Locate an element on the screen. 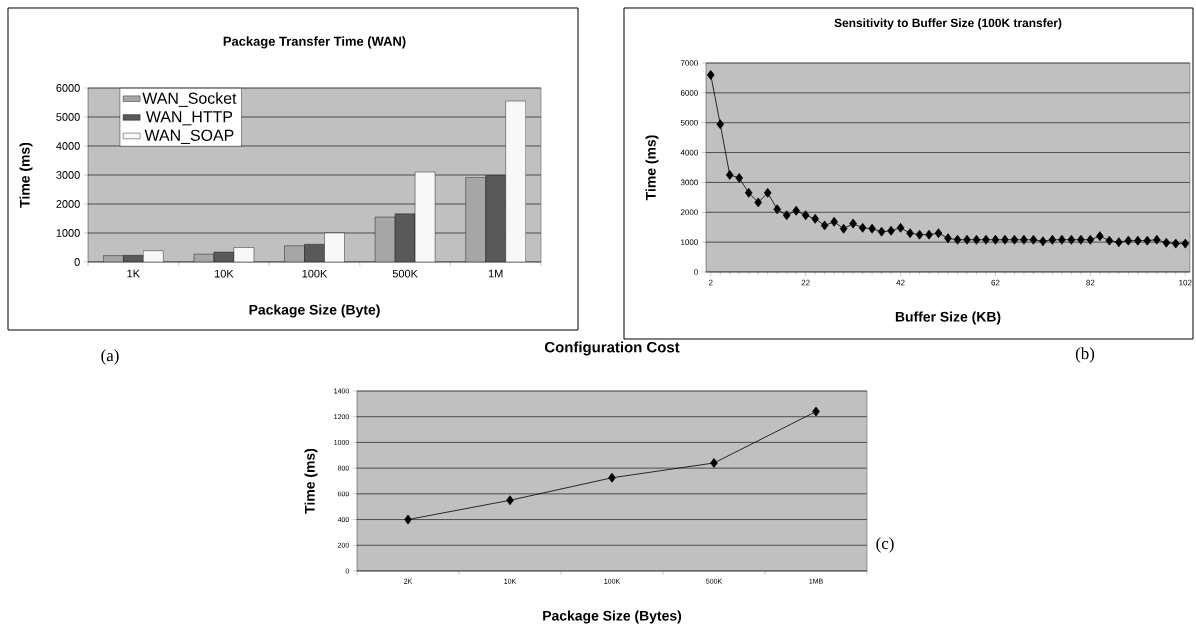 Image resolution: width=1196 pixels, height=629 pixels. chart-title: Sensitivity to Buffer Size (100K transfer) is located at coordinates (948, 24).